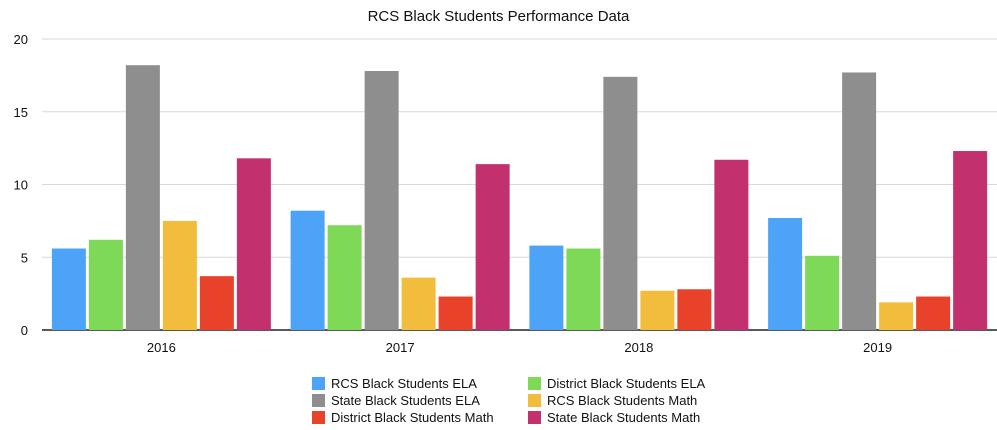 The height and width of the screenshot is (430, 997). I want to click on y-axis-tick-labels: 0 5 10 15 20, so click(21, 185).